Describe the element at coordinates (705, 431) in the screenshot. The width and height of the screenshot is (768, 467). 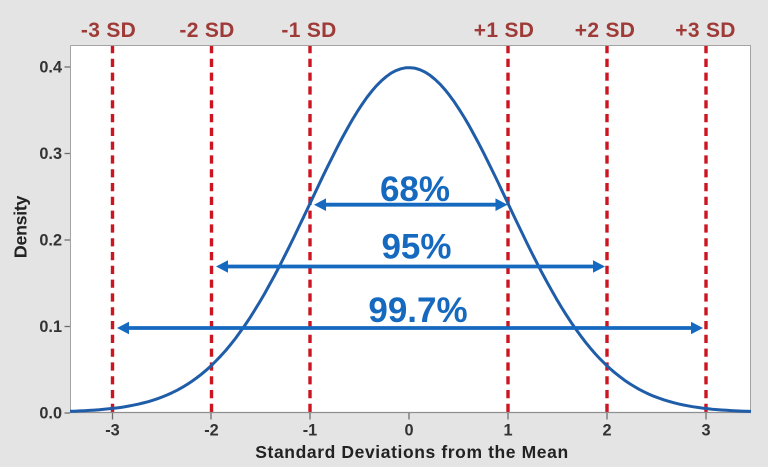
I see `svg-text: 3` at that location.